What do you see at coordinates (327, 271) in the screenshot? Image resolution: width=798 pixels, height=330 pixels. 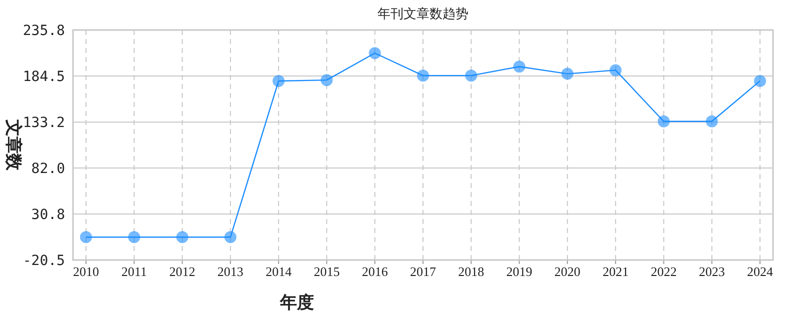 I see `x-tick-label: 2015` at bounding box center [327, 271].